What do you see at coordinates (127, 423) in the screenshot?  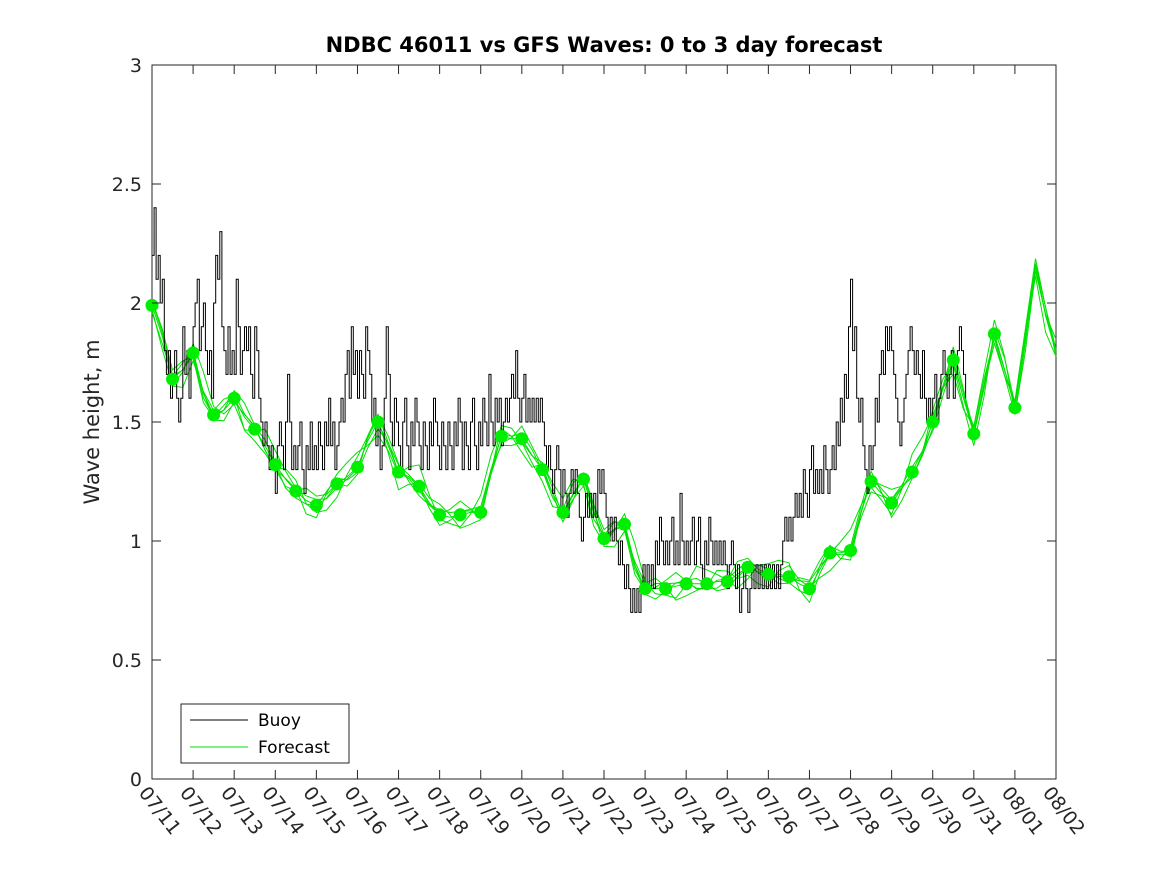 I see `y-tick-label: 1.5` at bounding box center [127, 423].